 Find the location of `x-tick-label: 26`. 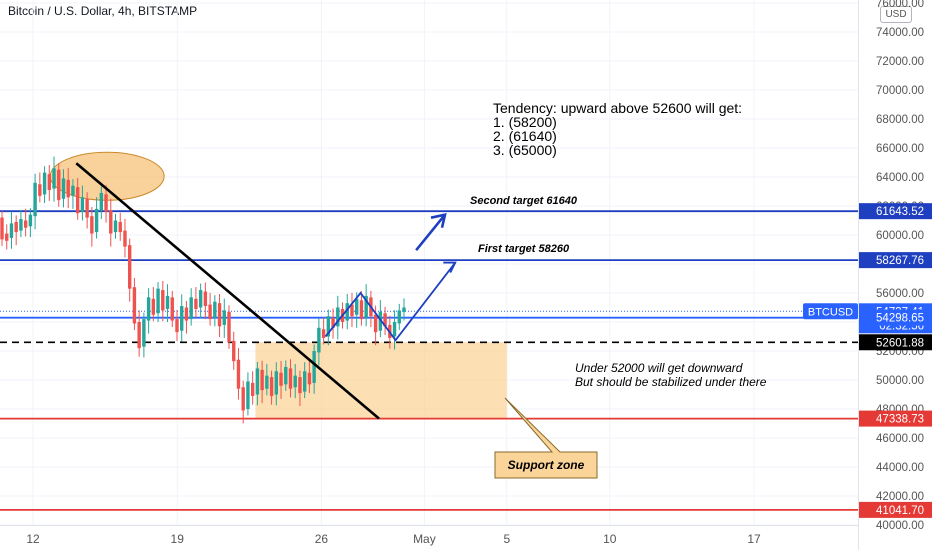

x-tick-label: 26 is located at coordinates (322, 539).